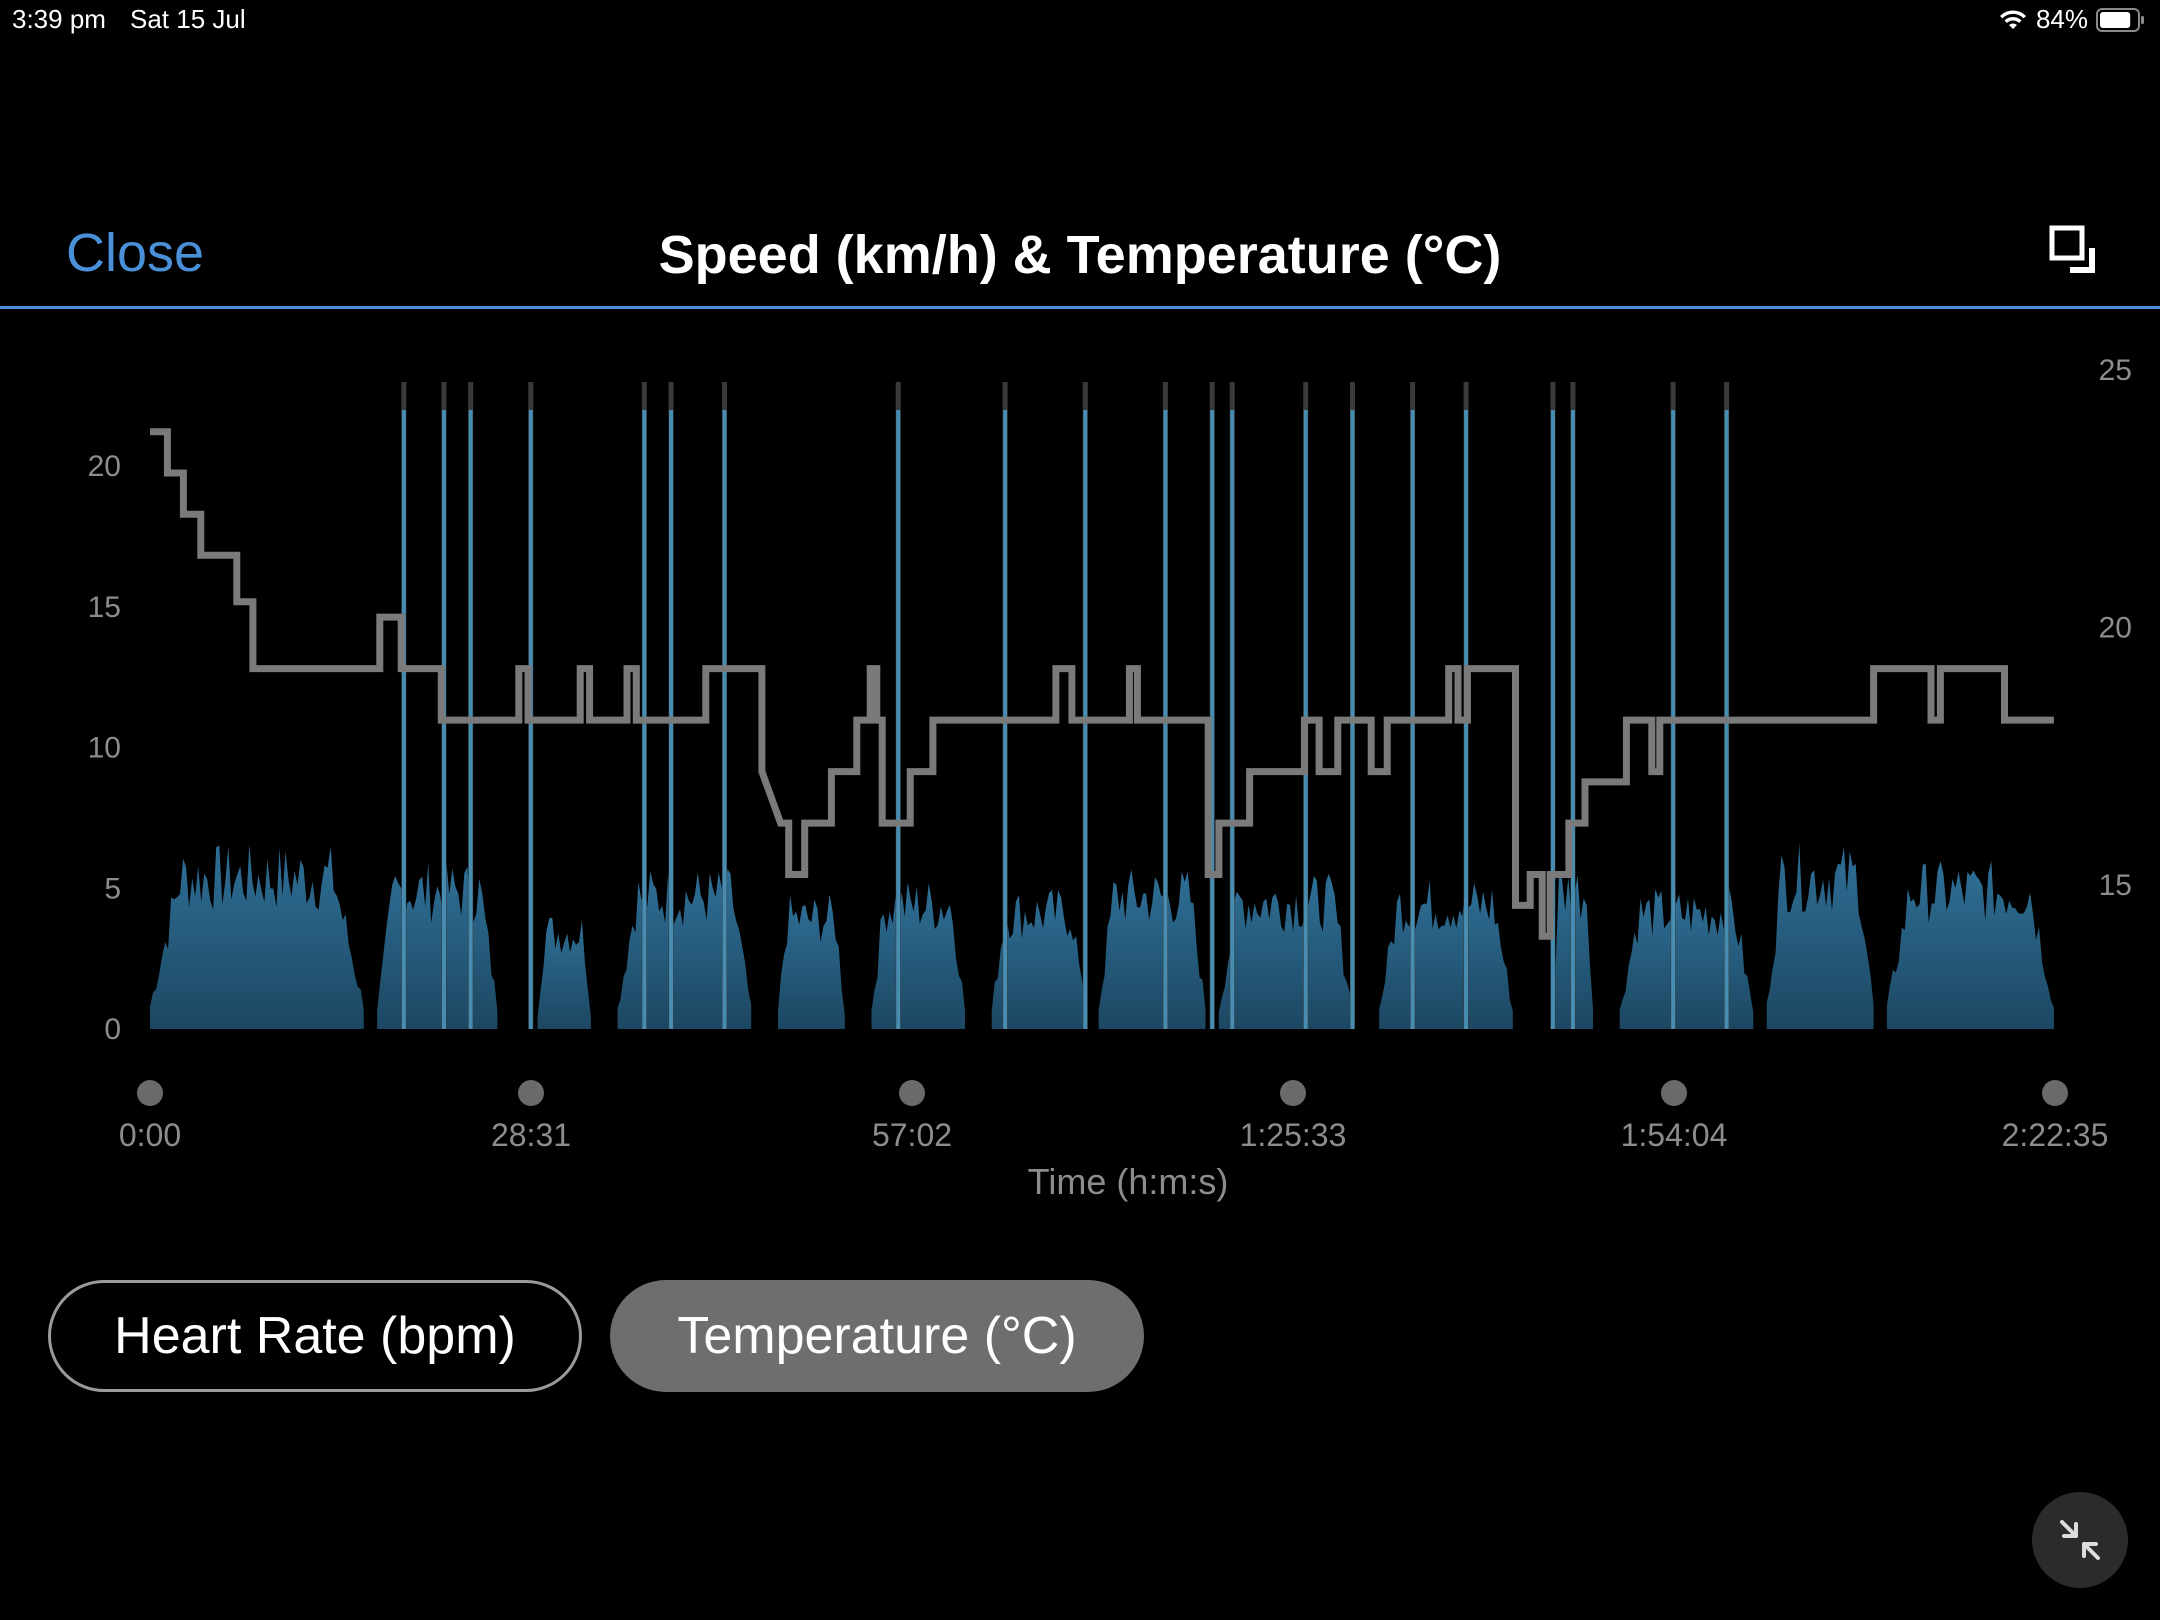  Describe the element at coordinates (112, 1029) in the screenshot. I see `left-axis-tick-label: 0` at that location.